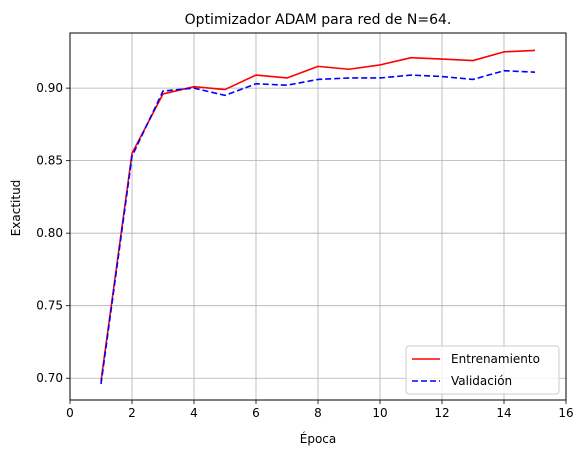 This screenshot has height=461, width=584. I want to click on x-tick-label: 12, so click(441, 413).